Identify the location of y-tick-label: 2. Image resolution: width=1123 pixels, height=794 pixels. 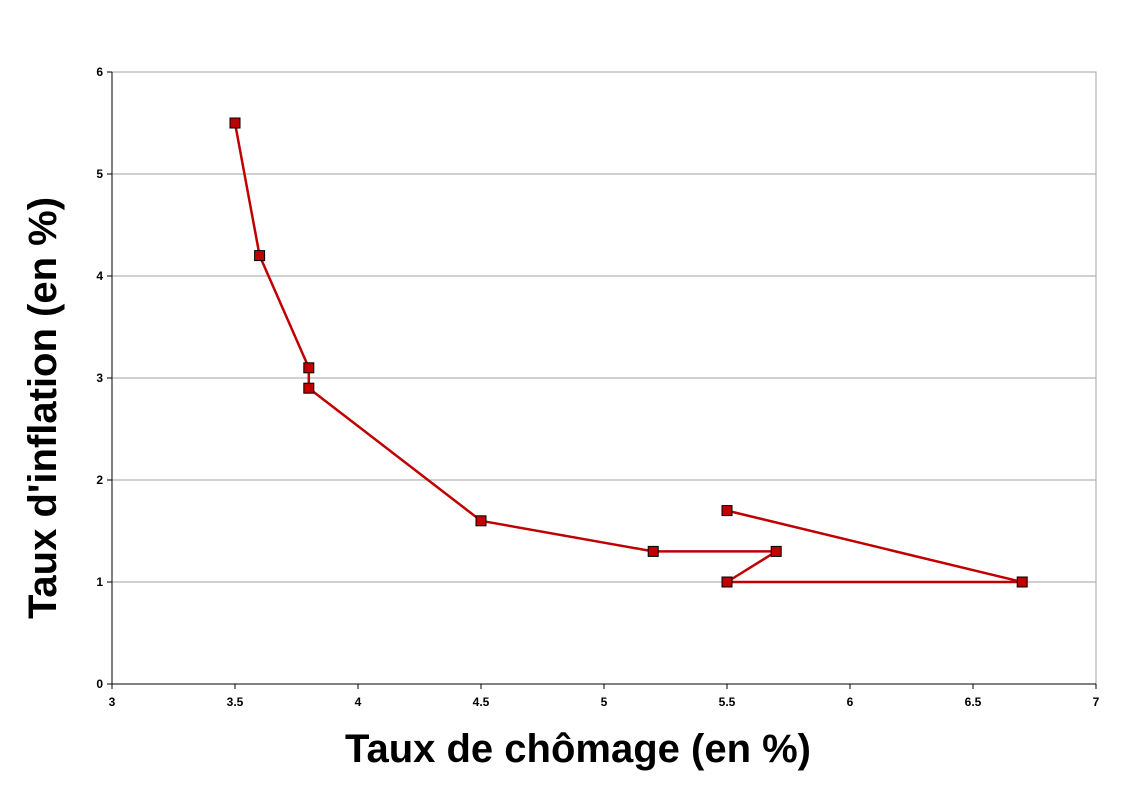
(99, 480).